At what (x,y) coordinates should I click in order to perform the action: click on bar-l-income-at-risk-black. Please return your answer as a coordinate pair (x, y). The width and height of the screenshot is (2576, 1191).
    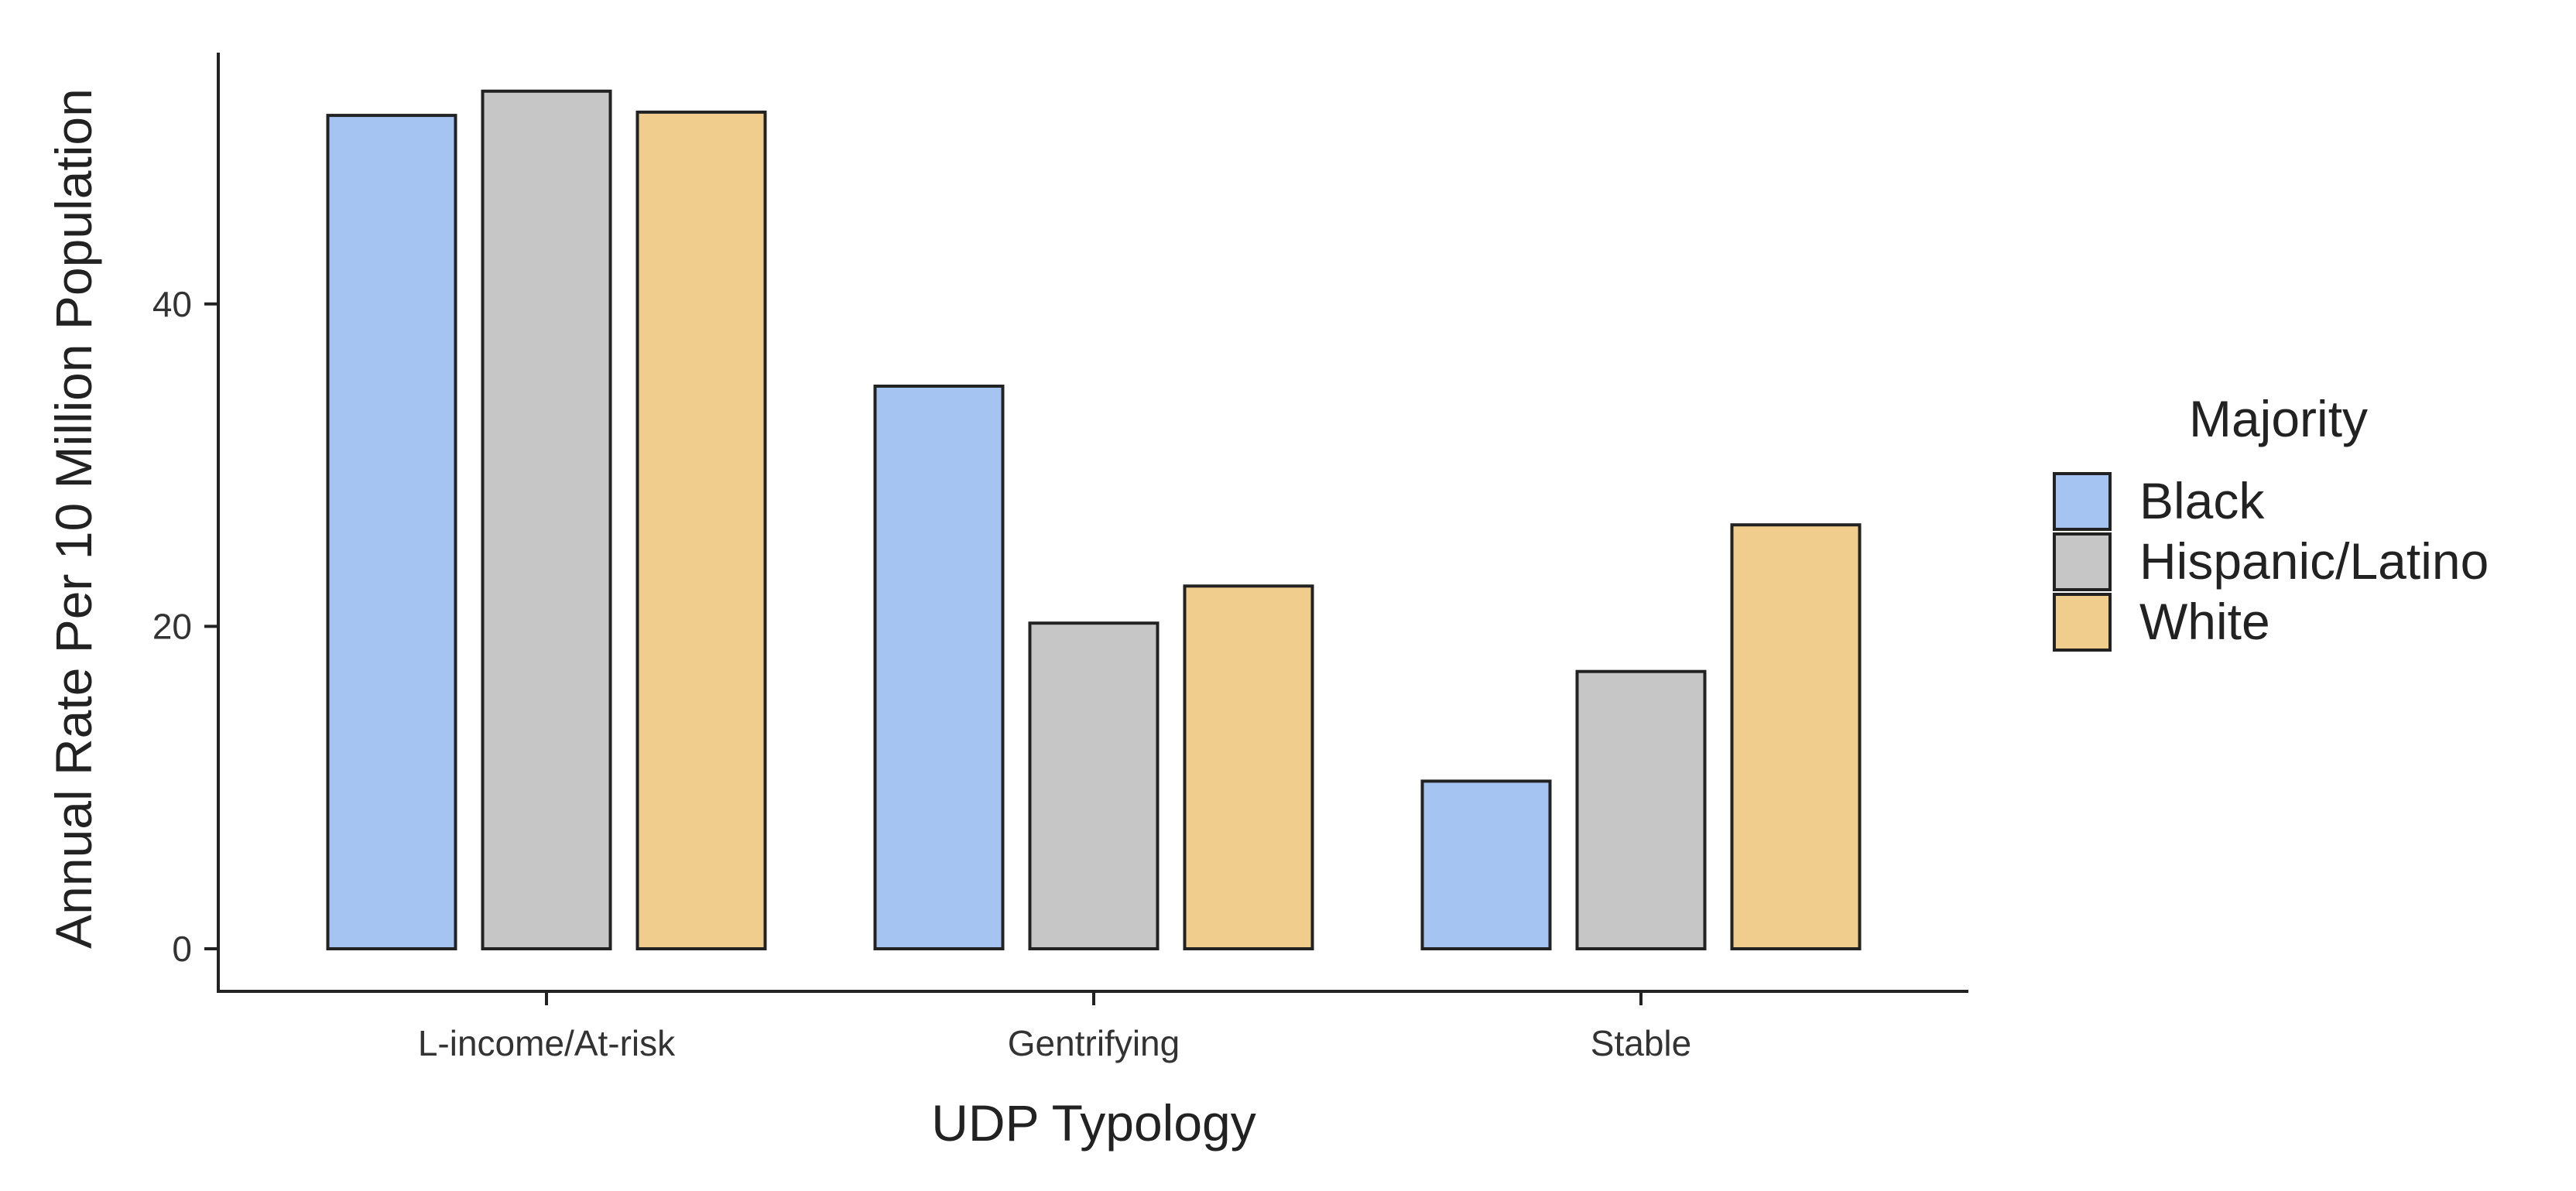
    Looking at the image, I should click on (391, 532).